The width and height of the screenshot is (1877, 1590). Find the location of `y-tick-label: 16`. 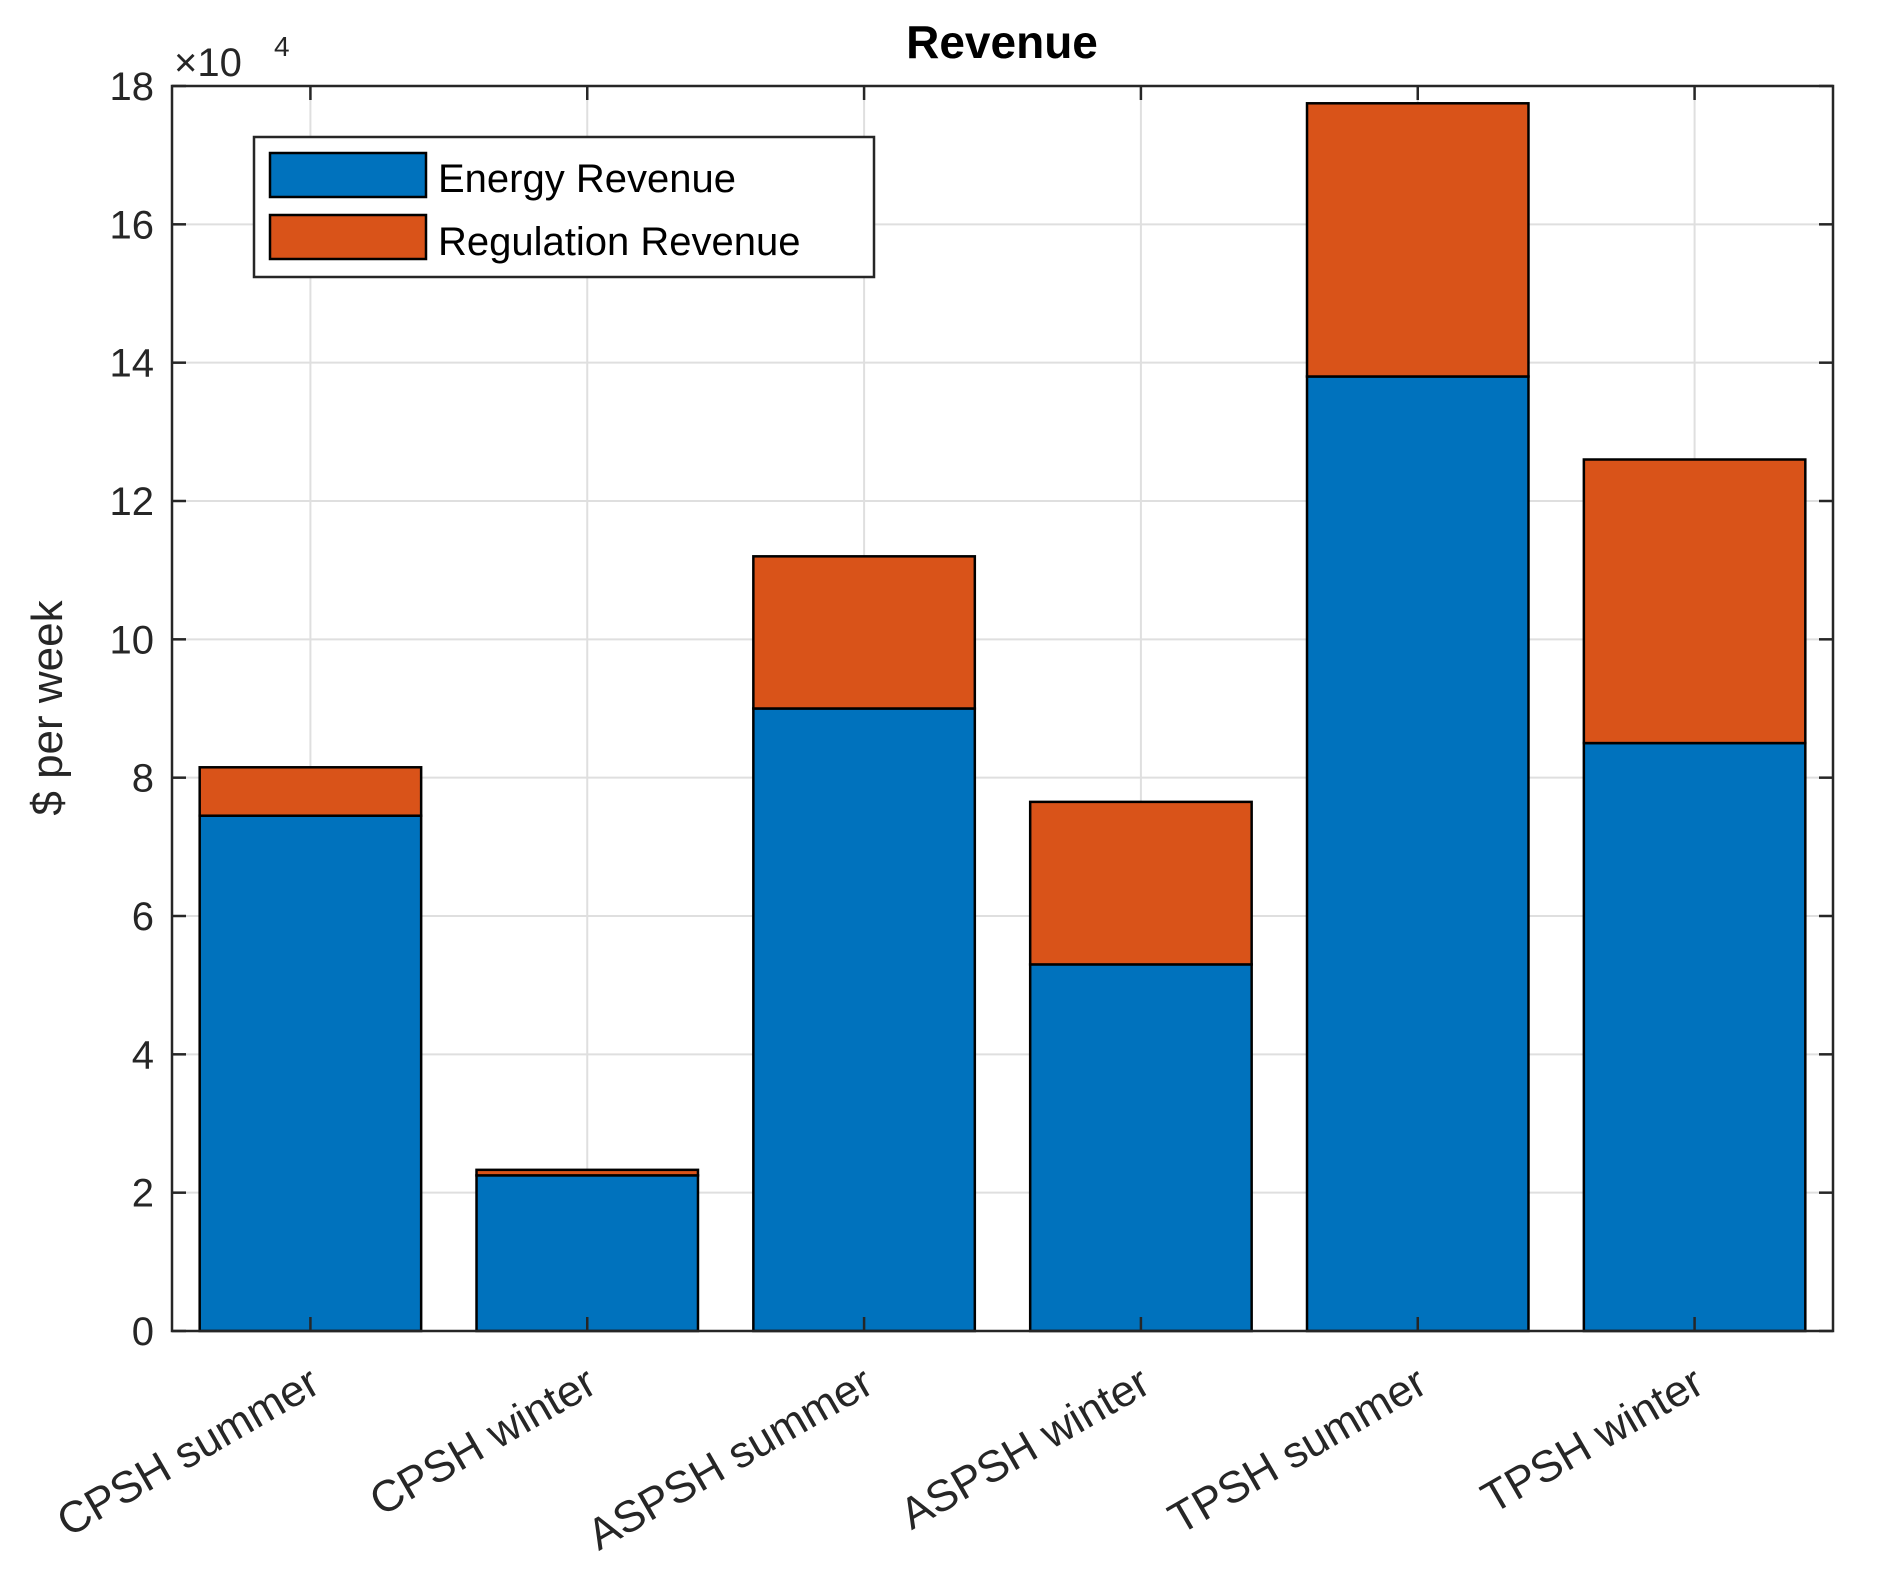

y-tick-label: 16 is located at coordinates (132, 225).